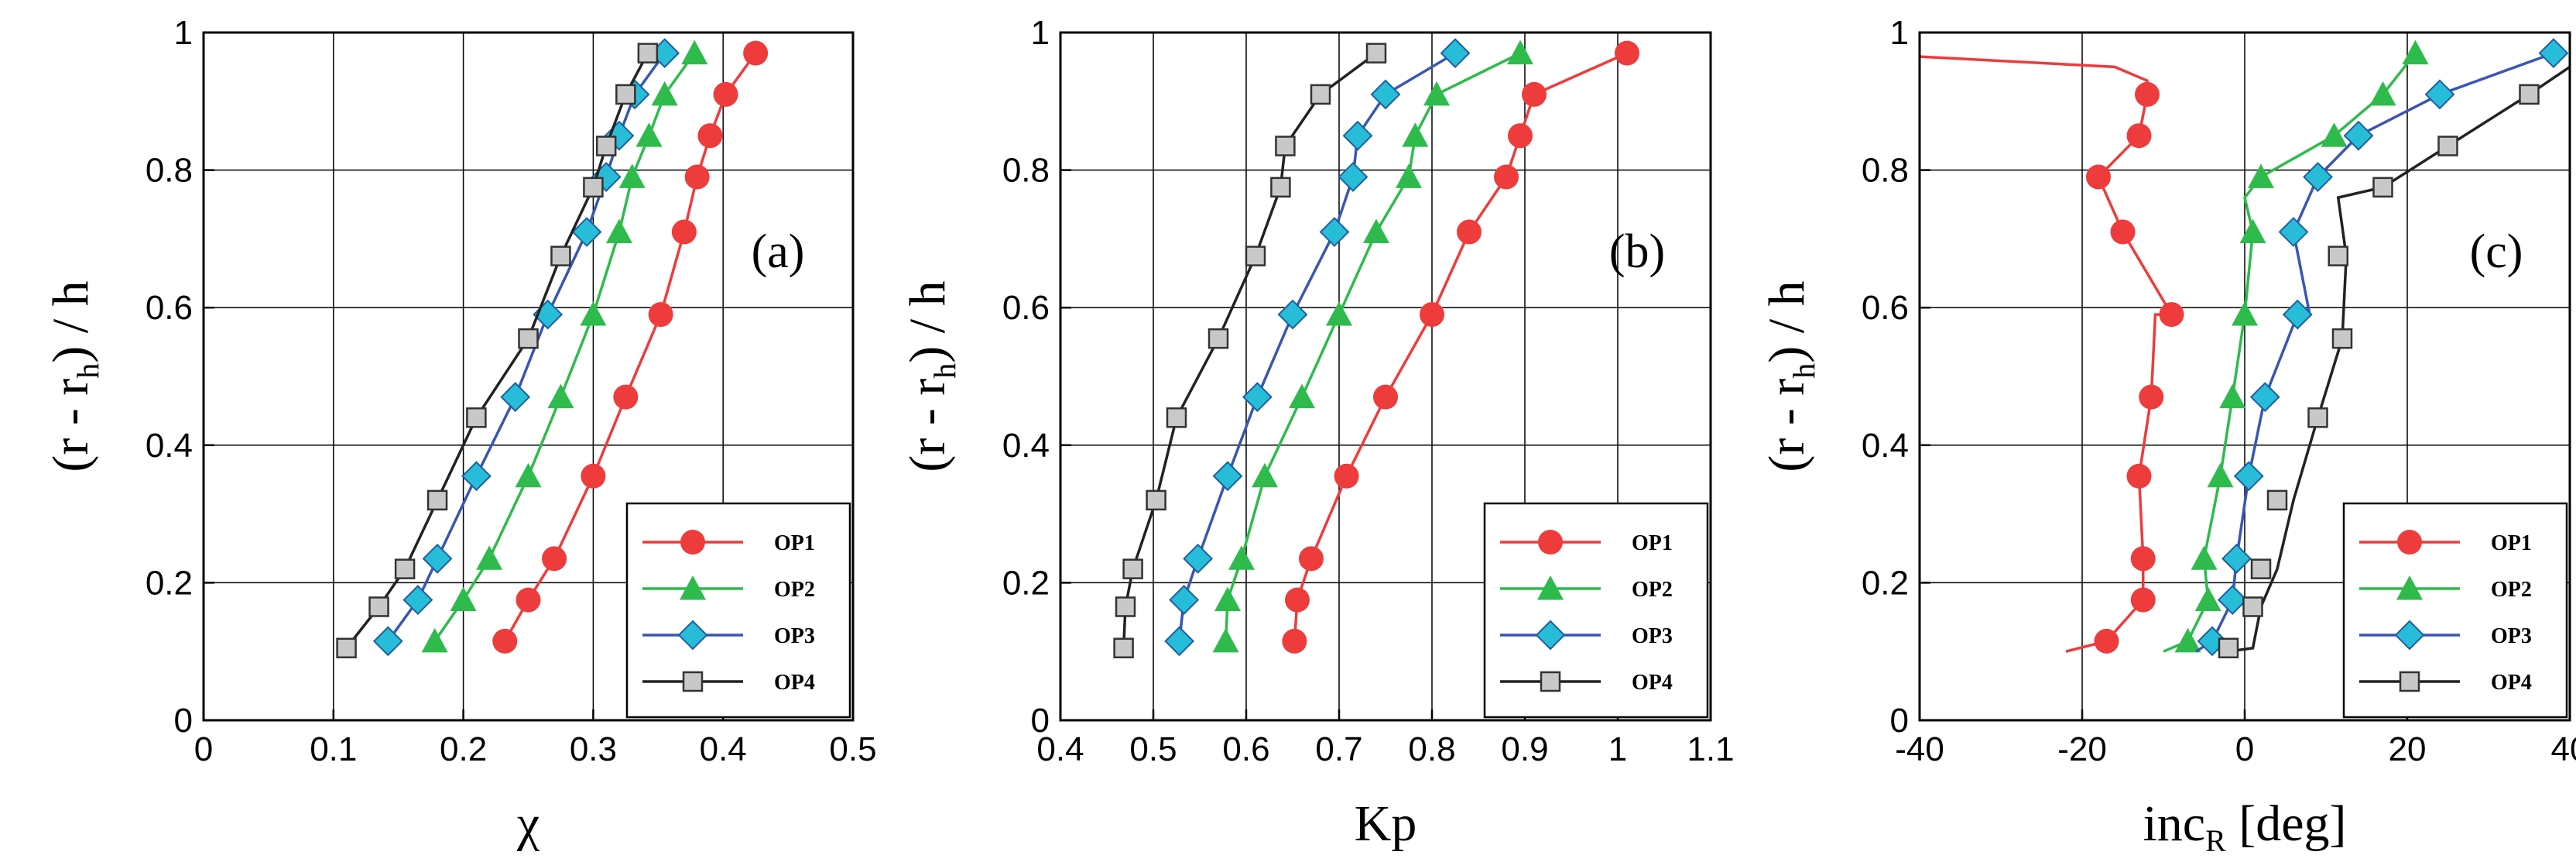 The height and width of the screenshot is (862, 2576). Describe the element at coordinates (1153, 749) in the screenshot. I see `x-tick-label: 0.5` at that location.